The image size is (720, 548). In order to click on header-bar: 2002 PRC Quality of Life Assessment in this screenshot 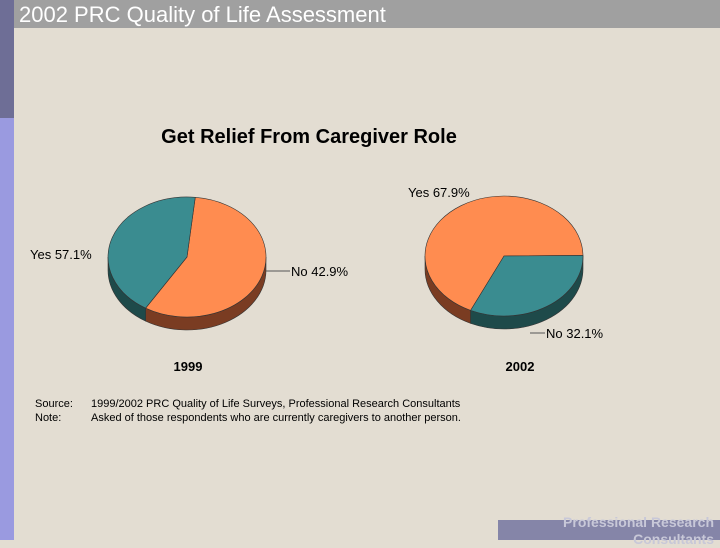, I will do `click(360, 14)`.